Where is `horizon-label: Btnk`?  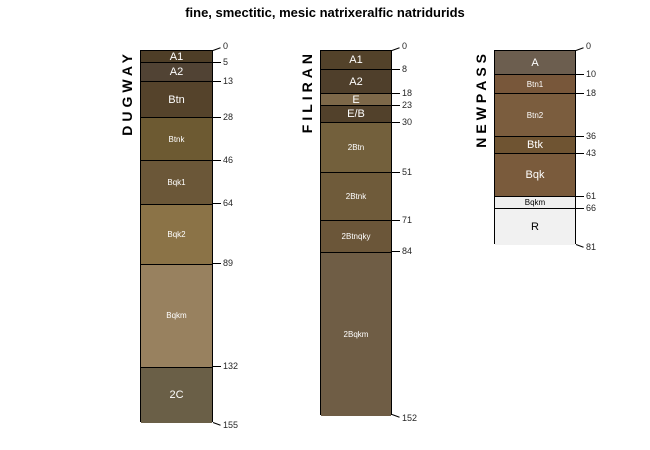
horizon-label: Btnk is located at coordinates (176, 139).